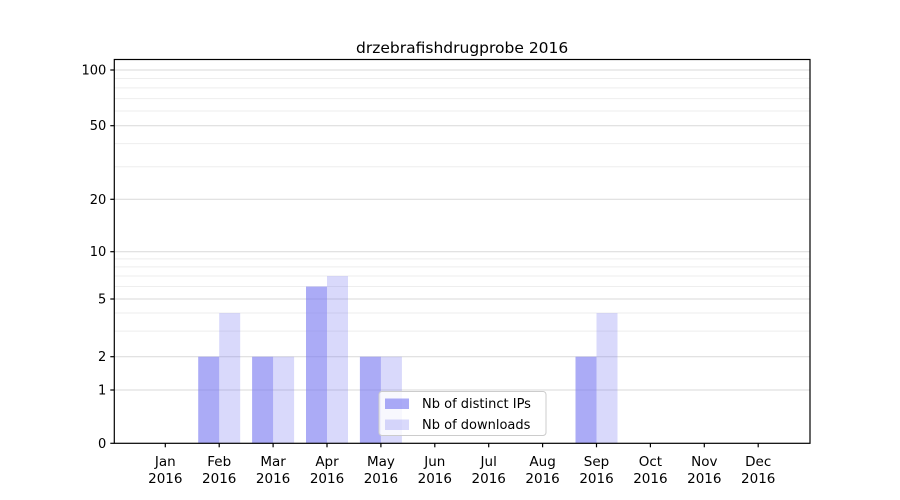 The width and height of the screenshot is (900, 500). Describe the element at coordinates (316, 365) in the screenshot. I see `bar-apr-distinct-ips` at that location.